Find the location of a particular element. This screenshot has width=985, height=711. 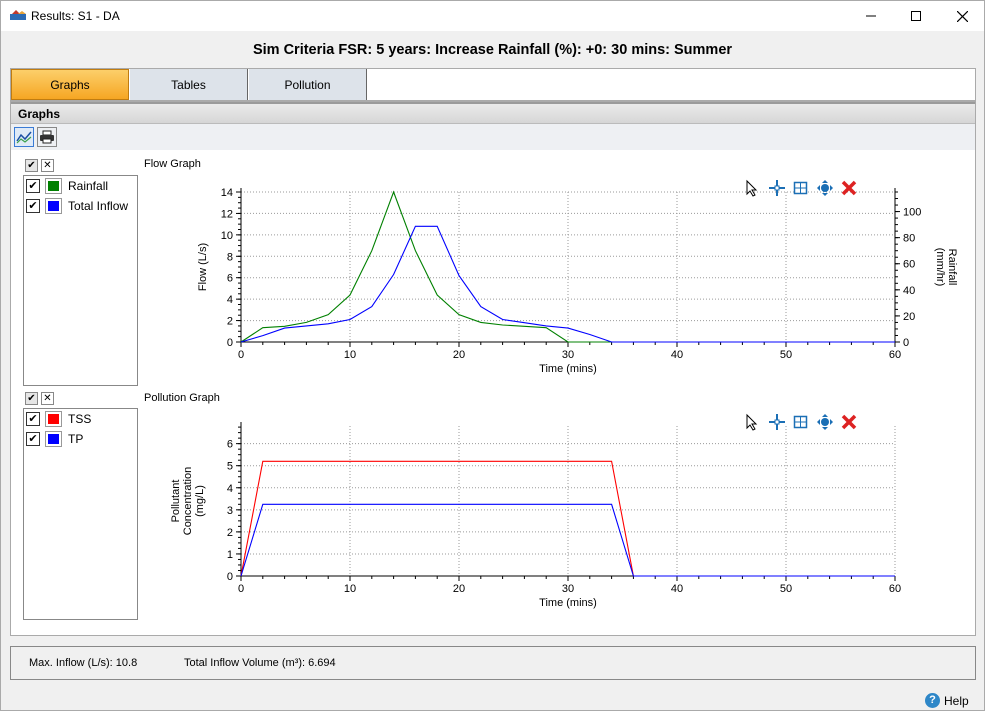

tp-swatch is located at coordinates (53, 439).